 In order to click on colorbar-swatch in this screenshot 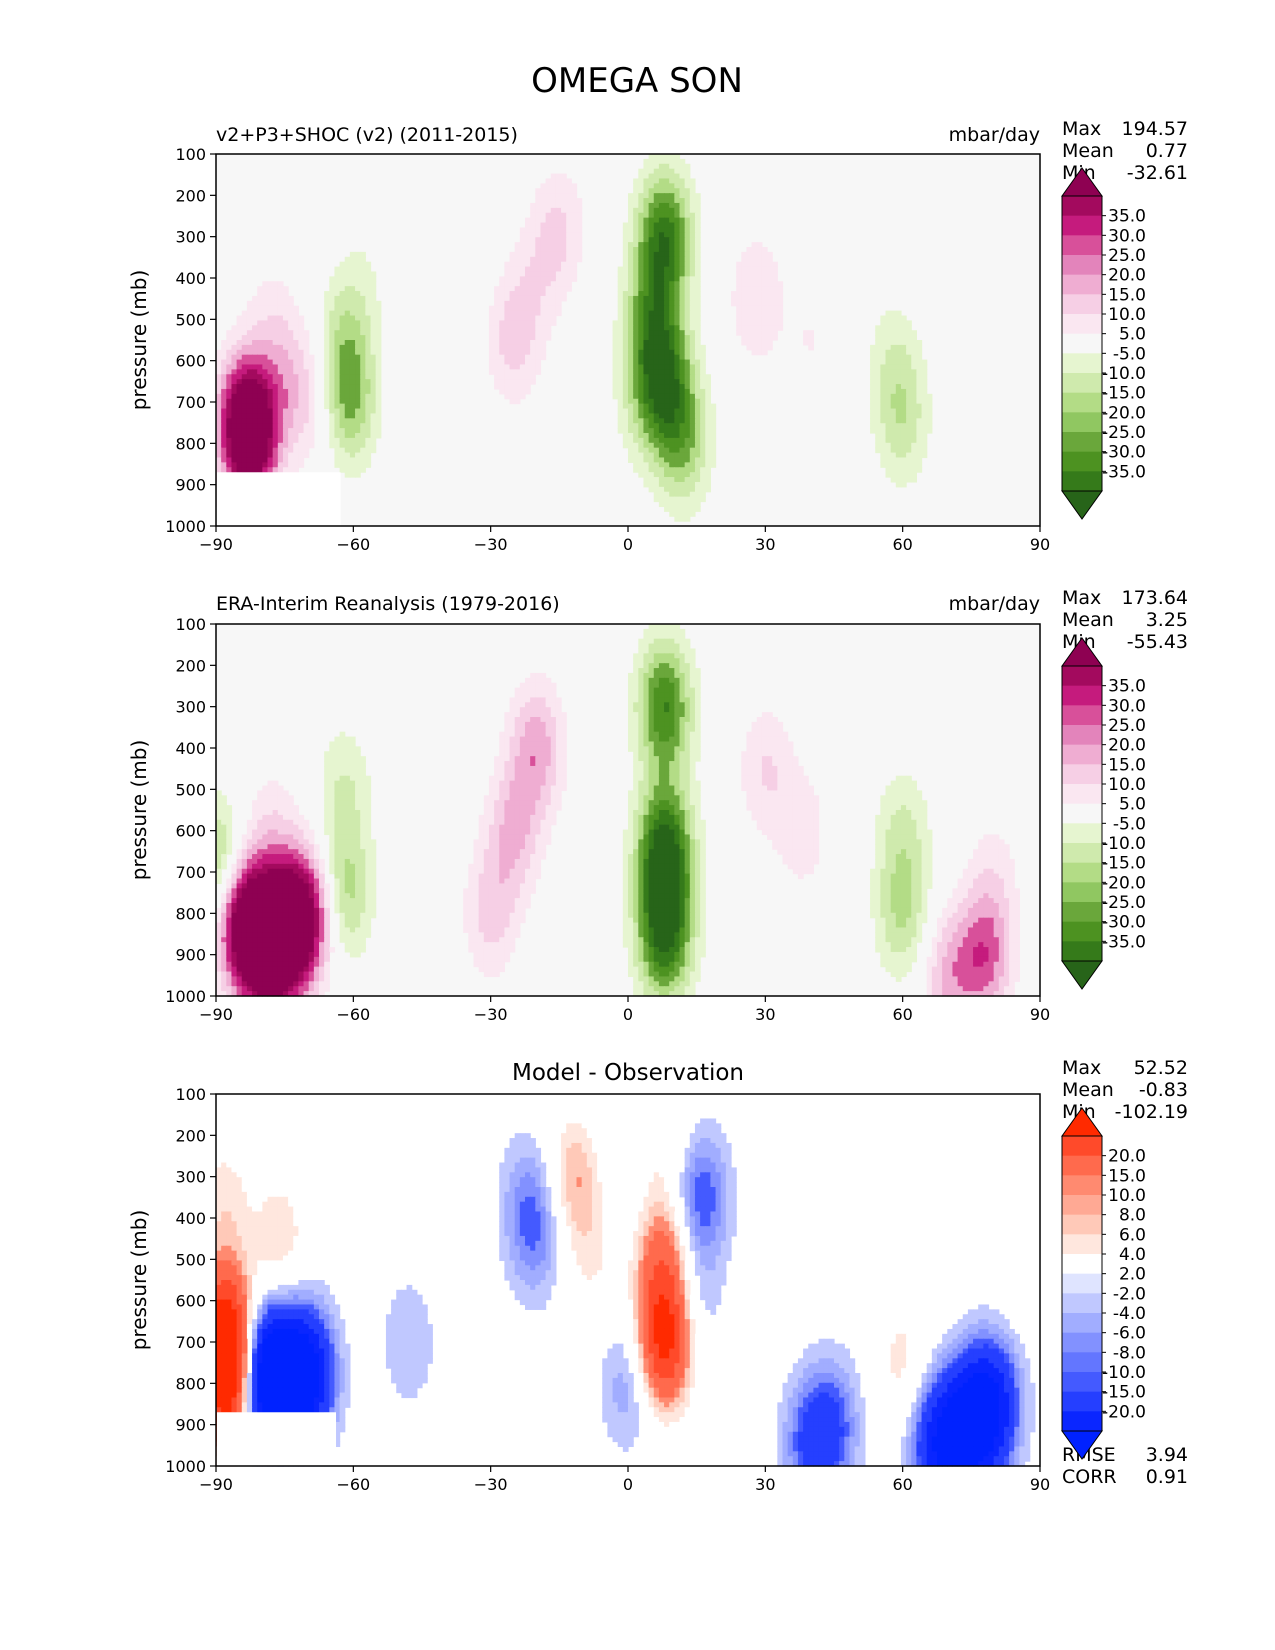, I will do `click(1082, 481)`.